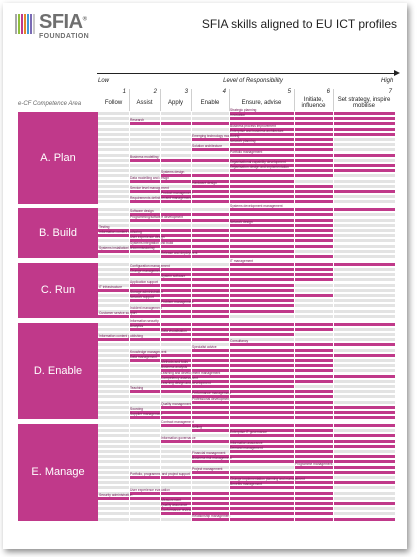 Image resolution: width=417 pixels, height=557 pixels. What do you see at coordinates (289, 92) in the screenshot?
I see `level-number: 5` at bounding box center [289, 92].